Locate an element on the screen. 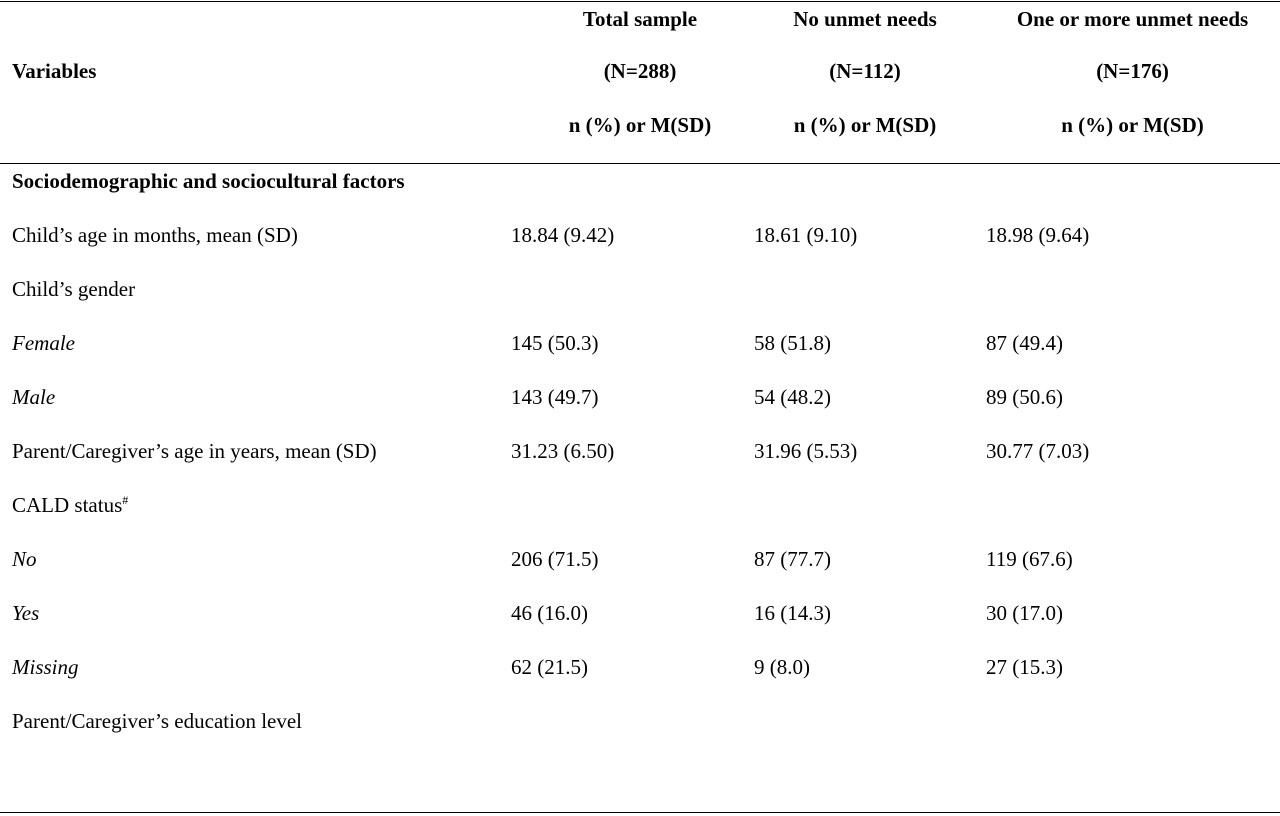  row-label-cald-status: CALD status# is located at coordinates (70, 505).